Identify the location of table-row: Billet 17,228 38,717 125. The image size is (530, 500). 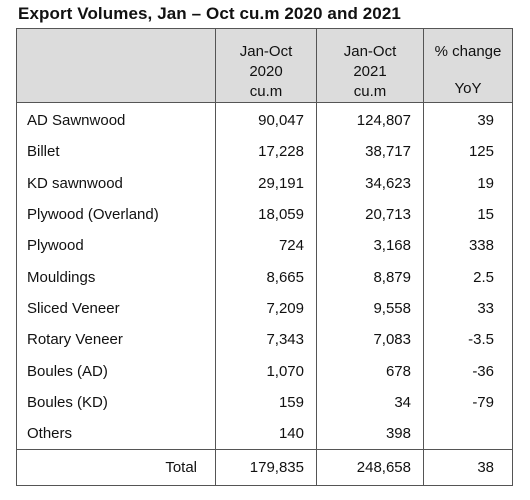
(264, 152).